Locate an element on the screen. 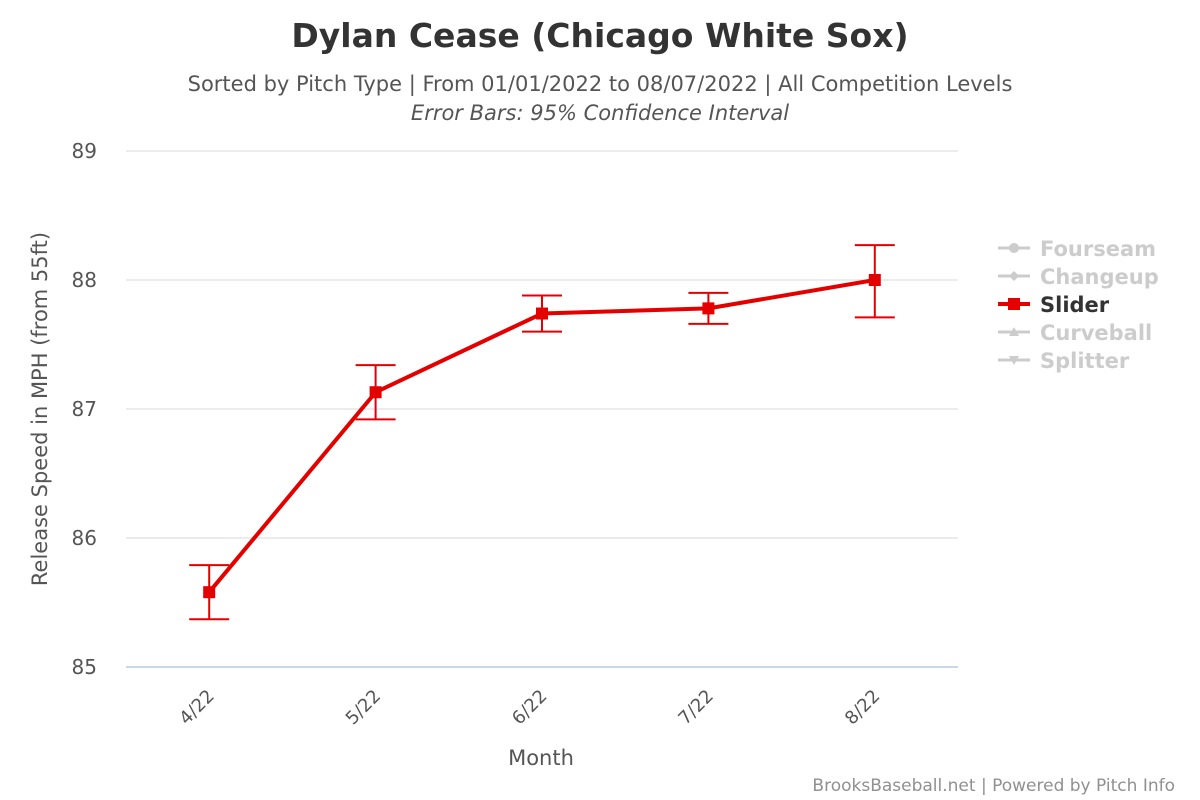 This screenshot has width=1200, height=800. x-tick-label: 7/22 is located at coordinates (696, 707).